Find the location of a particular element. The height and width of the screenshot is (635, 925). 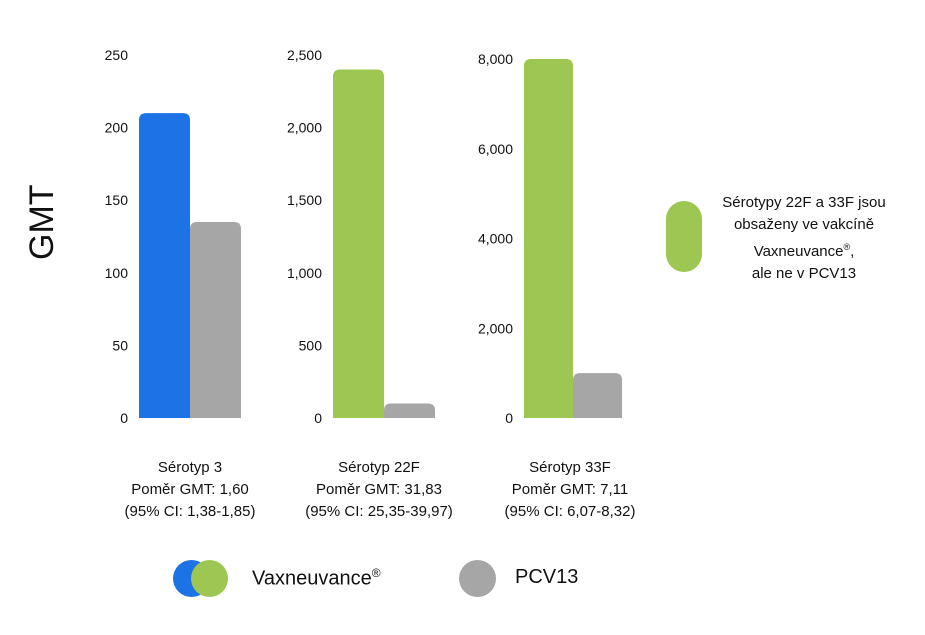

y-tick-label: 4,000 is located at coordinates (495, 239).